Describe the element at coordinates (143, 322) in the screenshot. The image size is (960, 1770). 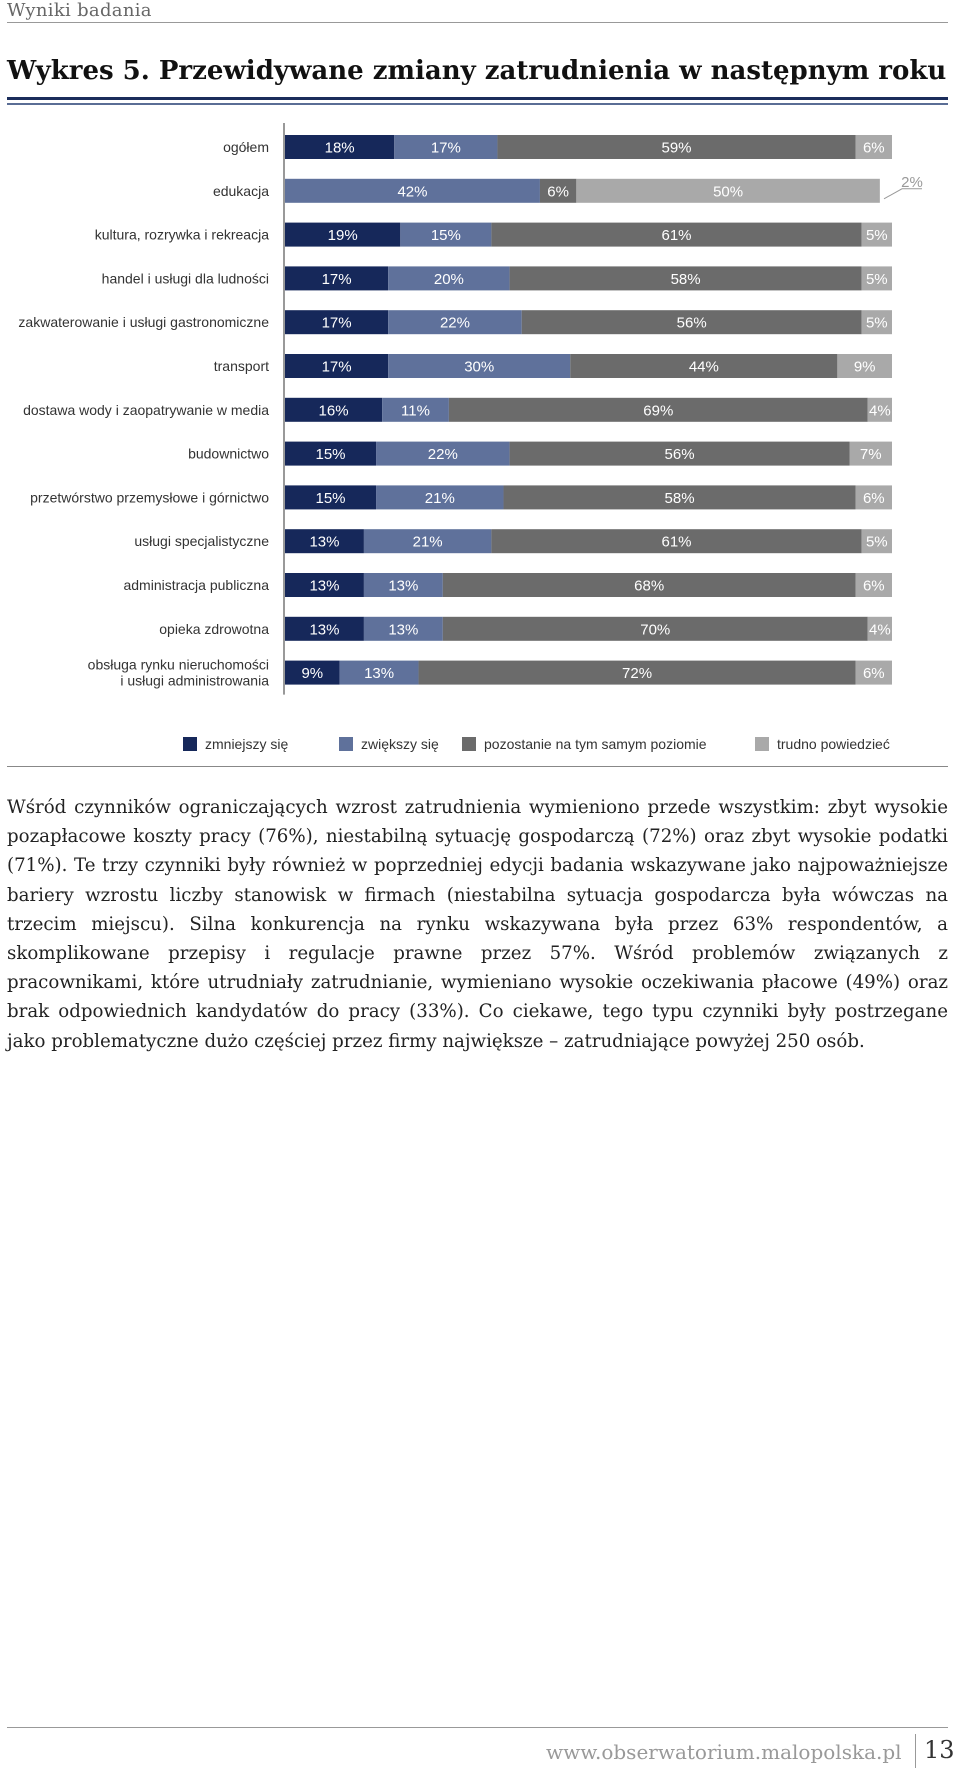
I see `category-label: zakwaterowanie i usługi gastronomiczne` at that location.